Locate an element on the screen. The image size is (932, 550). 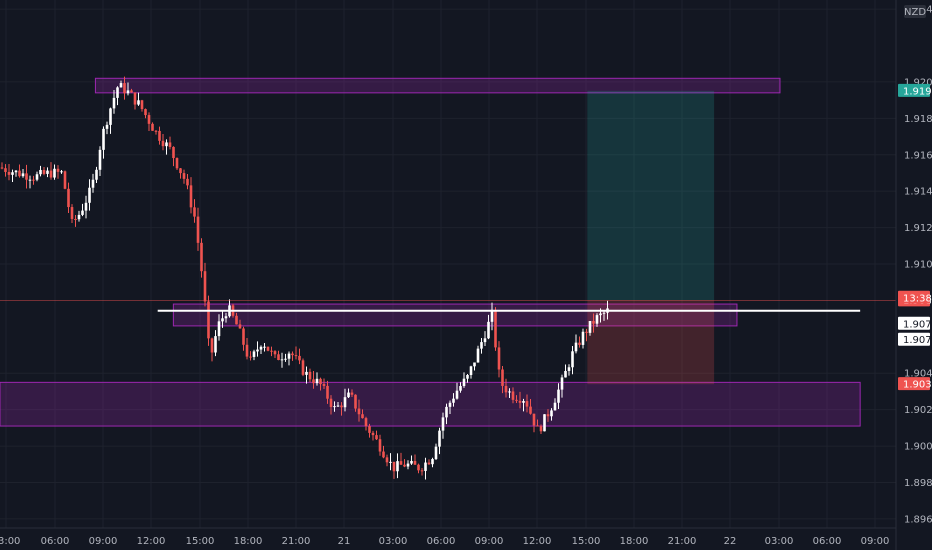
svg-text: 1.91951 is located at coordinates (917, 91).